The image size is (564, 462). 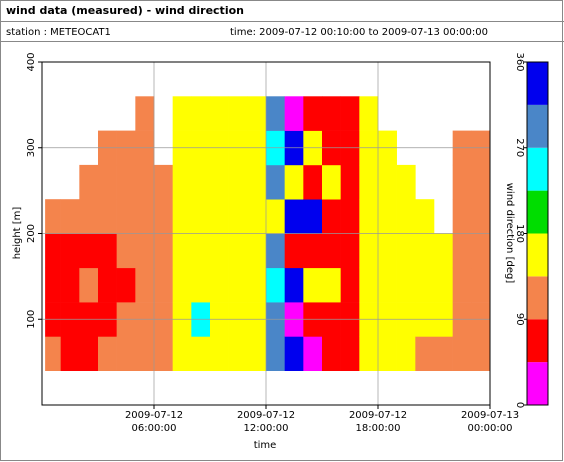 What do you see at coordinates (519, 147) in the screenshot?
I see `colorbar-tick-label: 270` at bounding box center [519, 147].